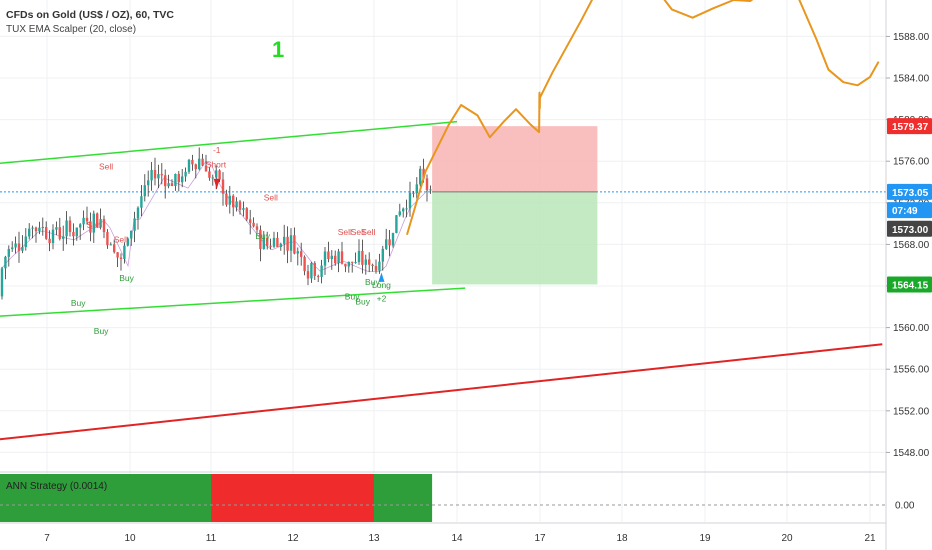  I want to click on channel-upper-line, so click(229, 142).